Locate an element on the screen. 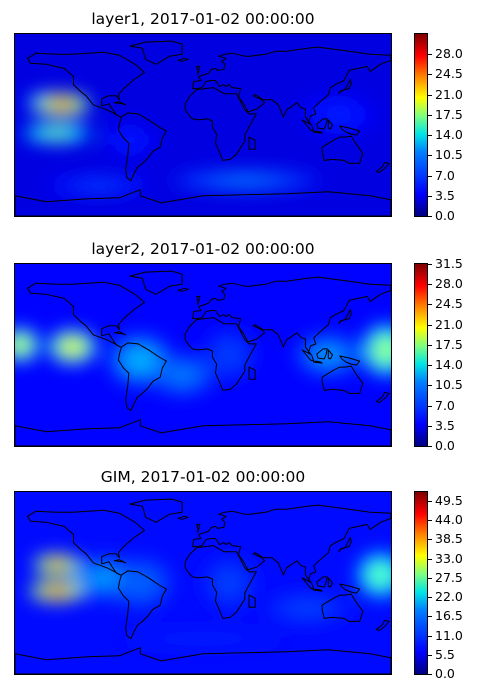 This screenshot has height=700, width=500. tick-label: 5.5 is located at coordinates (445, 654).